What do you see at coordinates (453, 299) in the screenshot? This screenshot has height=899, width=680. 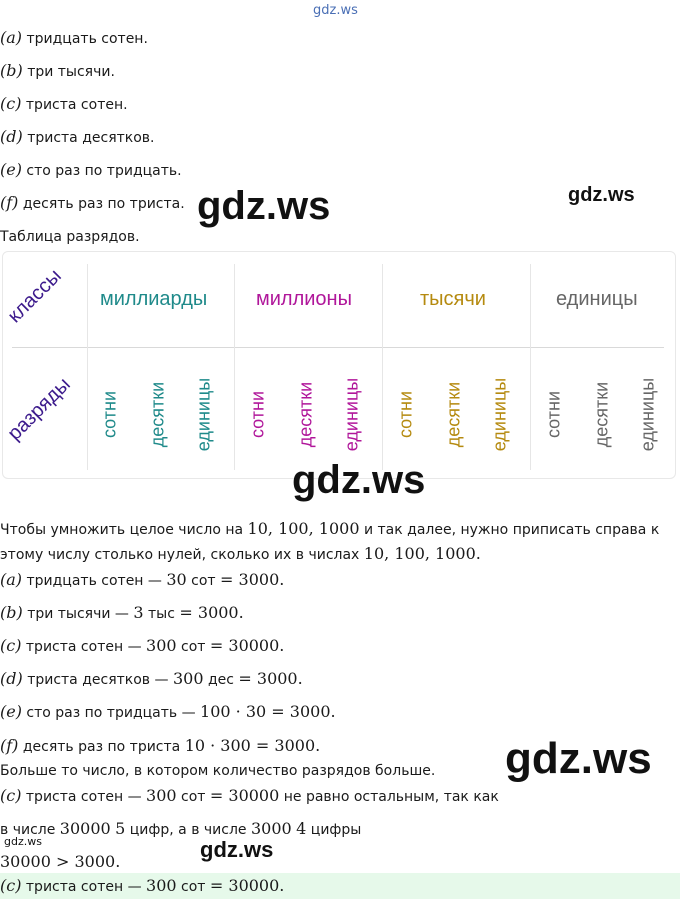 I see `class-thousands: тысячи` at bounding box center [453, 299].